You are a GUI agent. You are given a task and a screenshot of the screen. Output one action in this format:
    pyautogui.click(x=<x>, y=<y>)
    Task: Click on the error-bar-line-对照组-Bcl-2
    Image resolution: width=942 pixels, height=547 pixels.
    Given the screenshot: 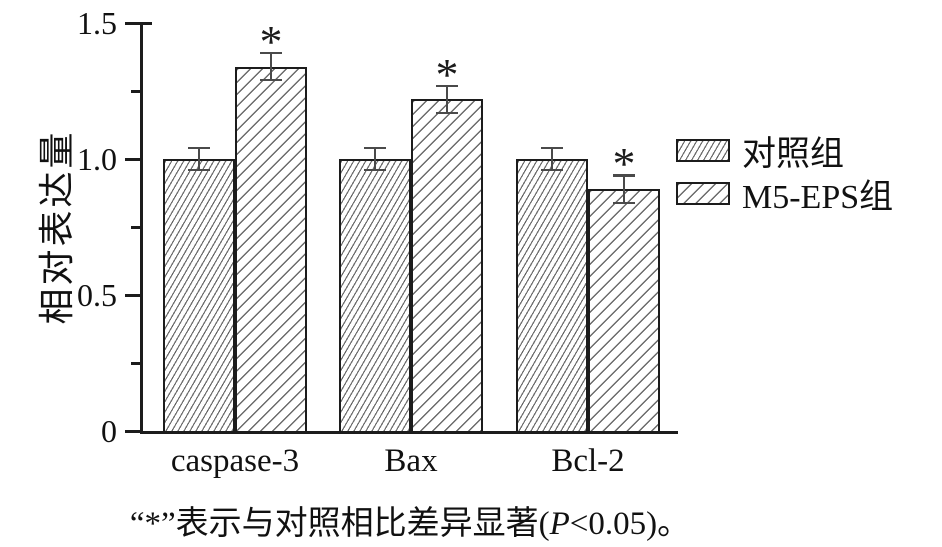 What is the action you would take?
    pyautogui.click(x=552, y=159)
    